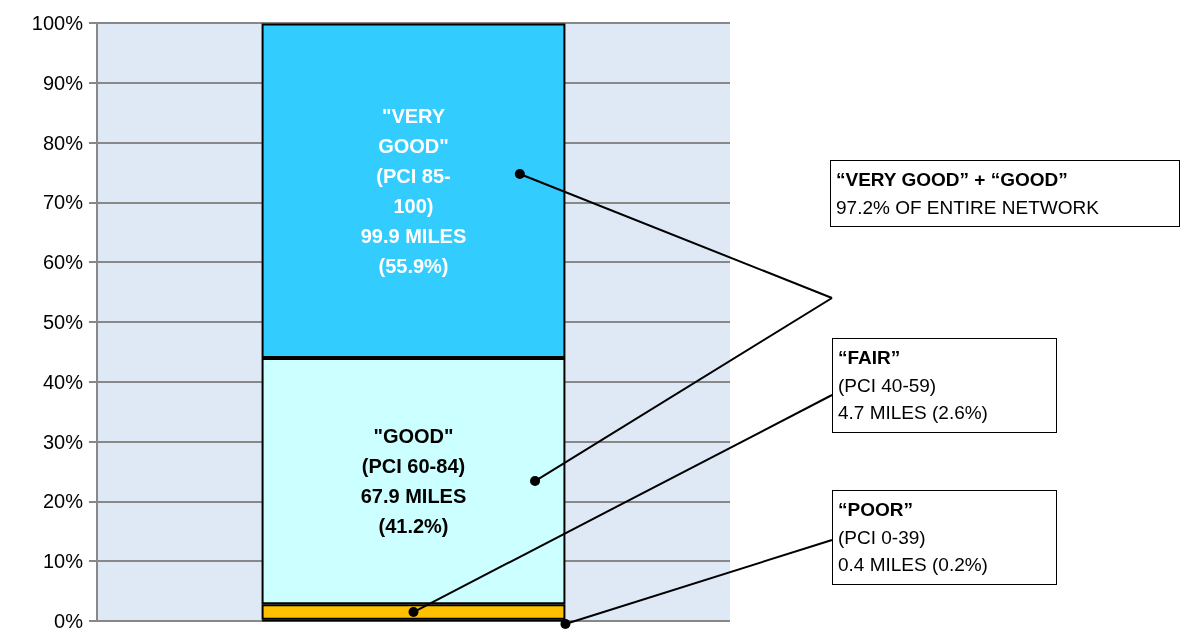  I want to click on y-tick-label: 90%, so click(63, 82).